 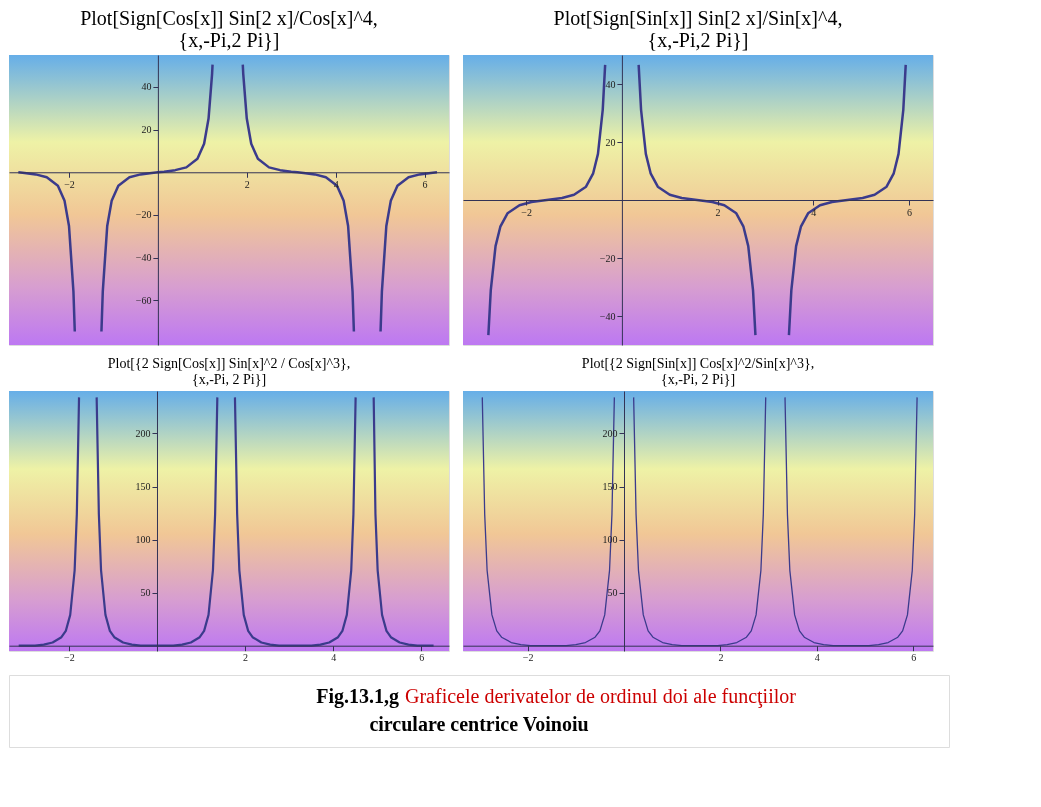 What do you see at coordinates (479, 724) in the screenshot?
I see `text: circulare centrice Voinoiu` at bounding box center [479, 724].